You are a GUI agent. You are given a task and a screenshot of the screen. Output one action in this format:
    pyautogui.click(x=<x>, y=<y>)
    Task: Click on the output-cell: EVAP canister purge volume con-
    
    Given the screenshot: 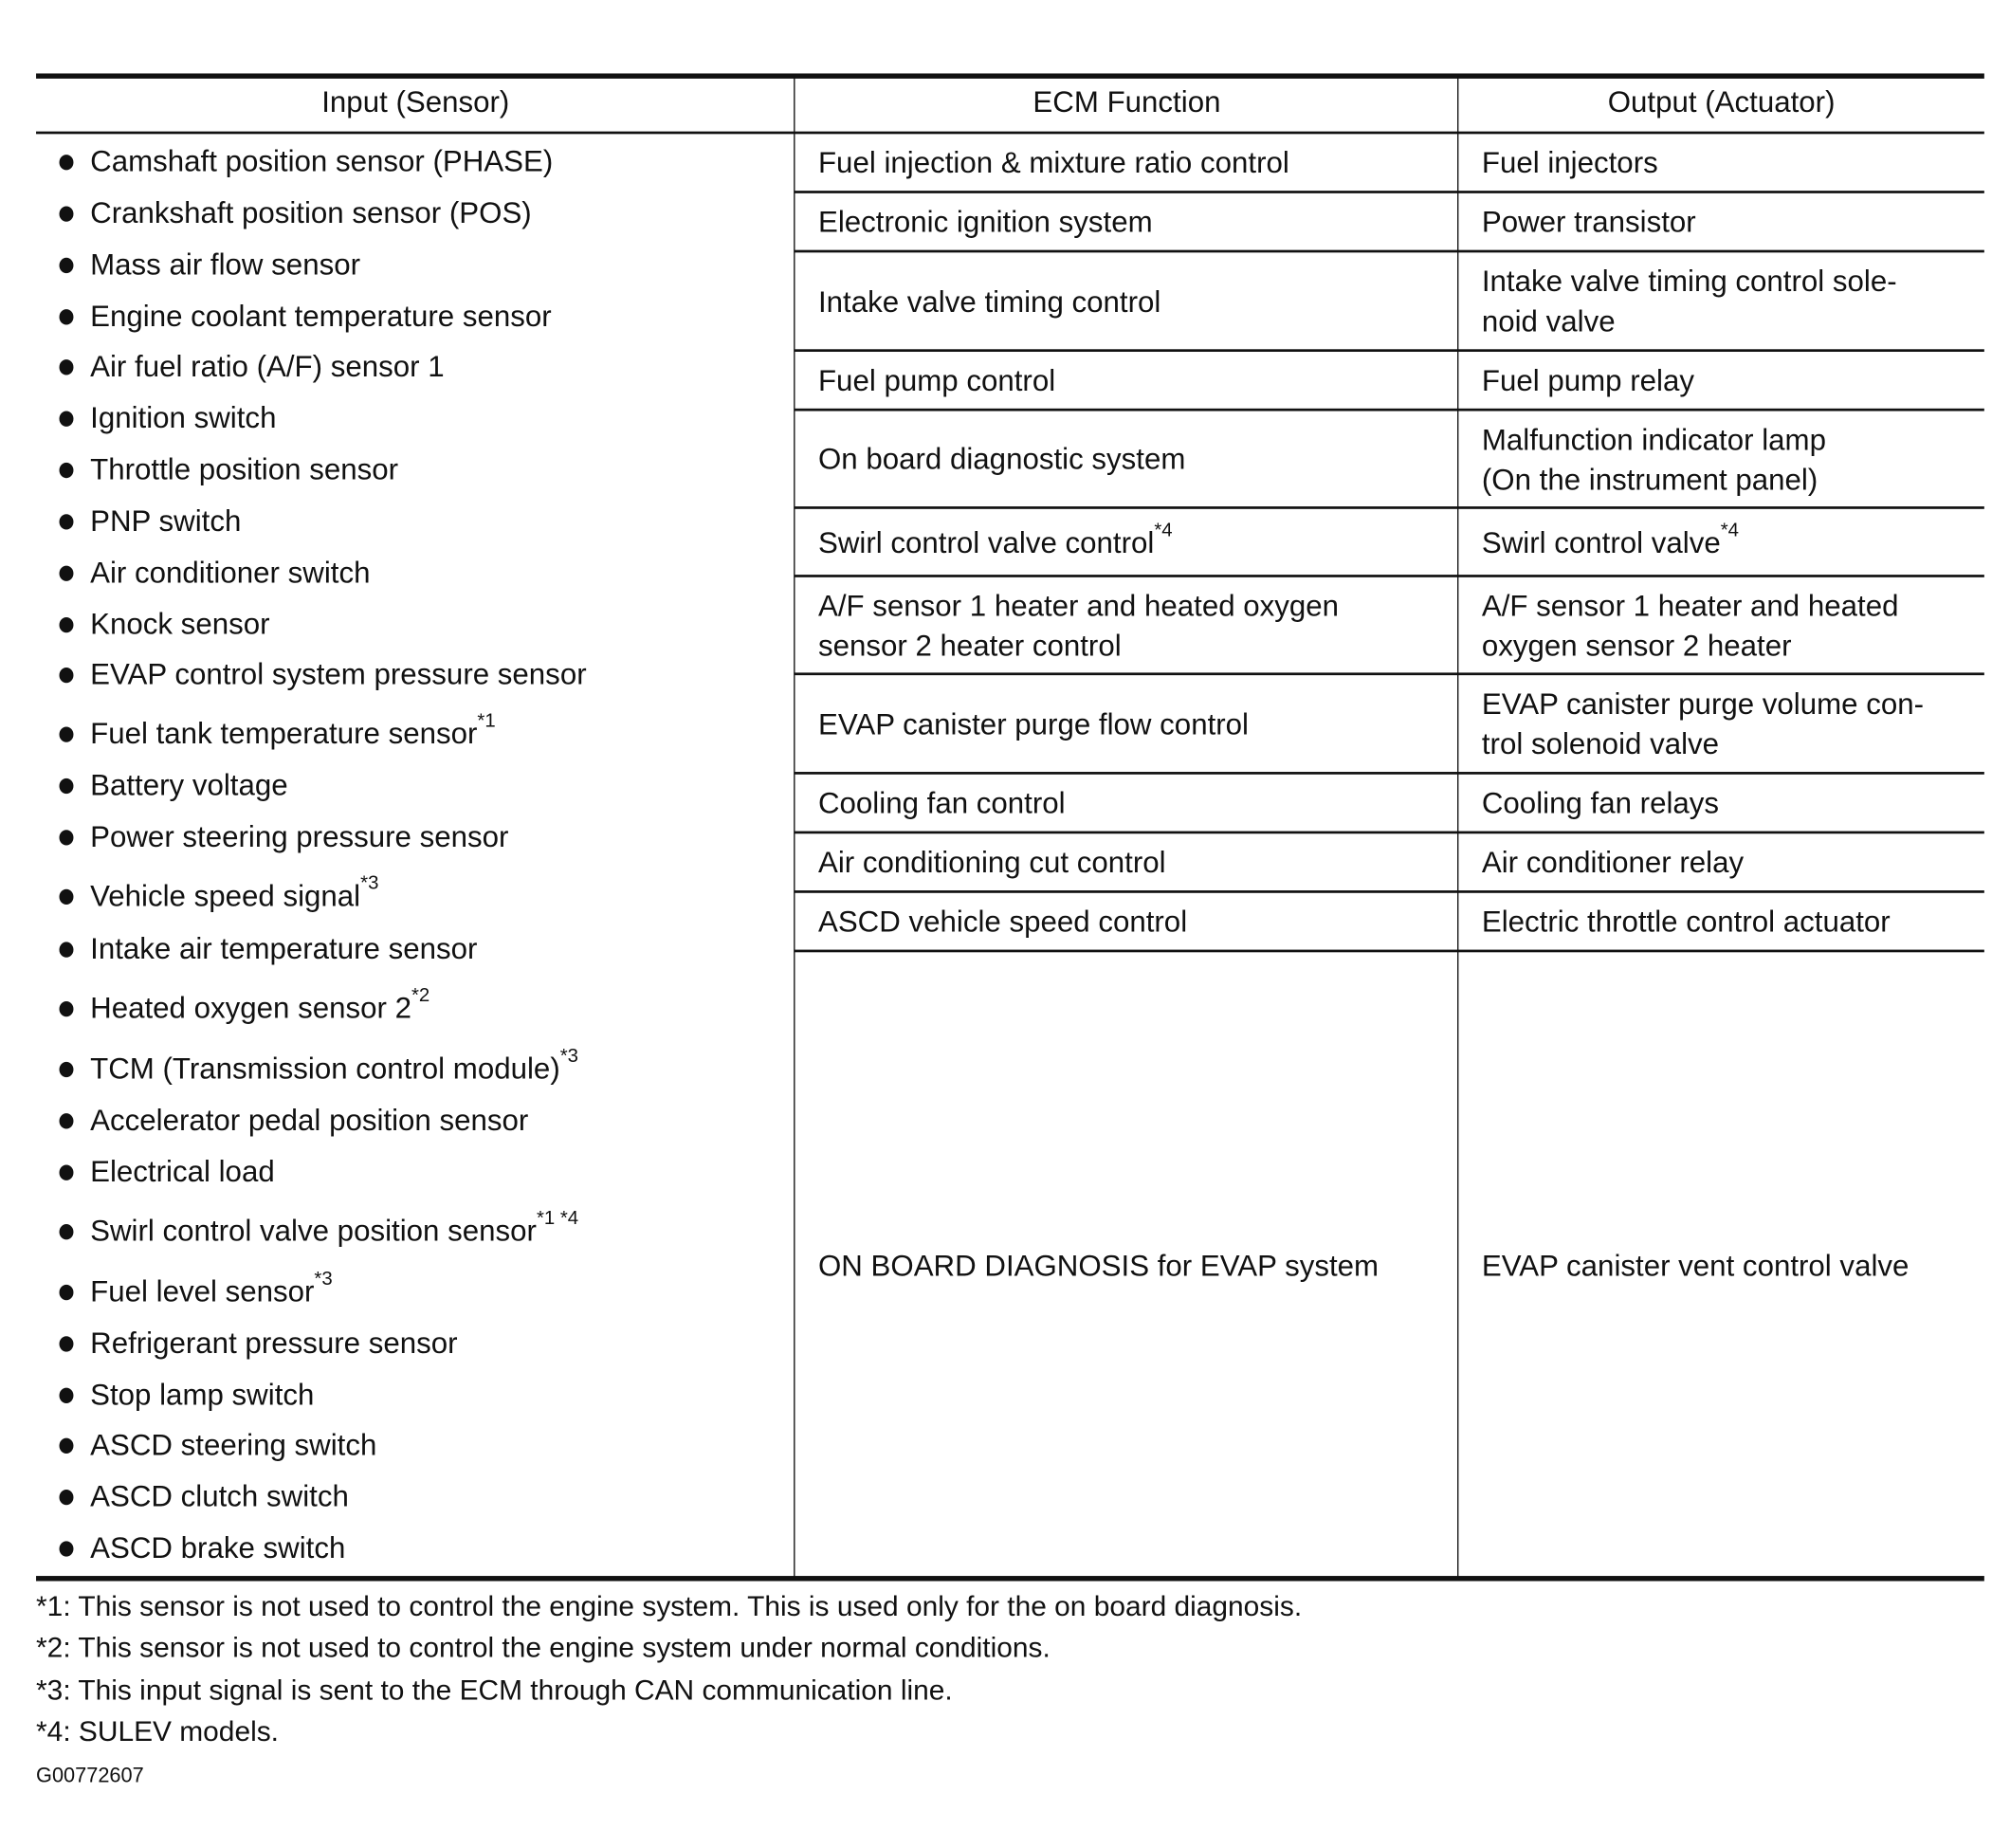 What is the action you would take?
    pyautogui.click(x=1703, y=704)
    